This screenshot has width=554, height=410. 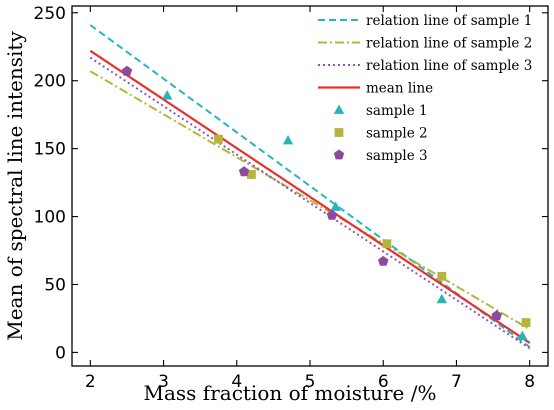 What do you see at coordinates (397, 156) in the screenshot?
I see `legend-label: sample 3` at bounding box center [397, 156].